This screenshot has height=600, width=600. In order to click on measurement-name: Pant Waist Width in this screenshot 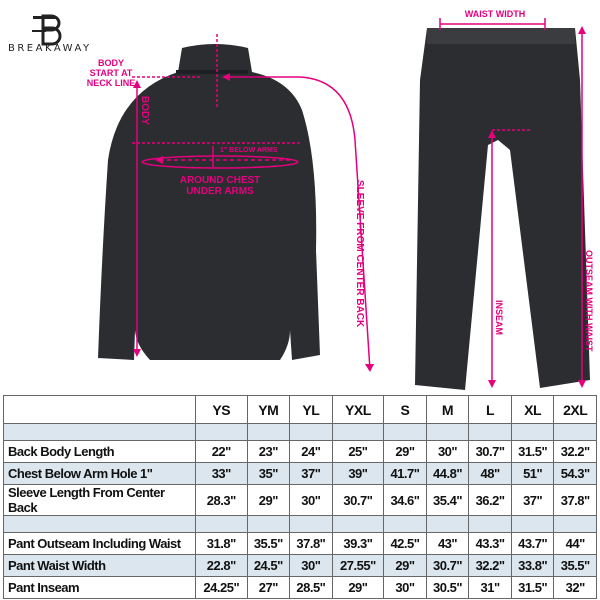, I will do `click(99, 565)`.